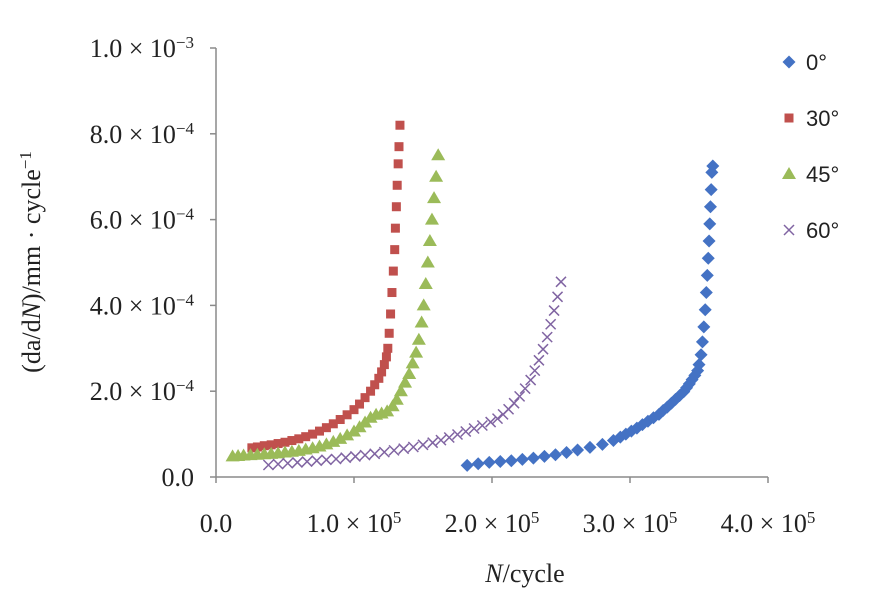 Image resolution: width=874 pixels, height=598 pixels. I want to click on legend-marker-45deg, so click(789, 173).